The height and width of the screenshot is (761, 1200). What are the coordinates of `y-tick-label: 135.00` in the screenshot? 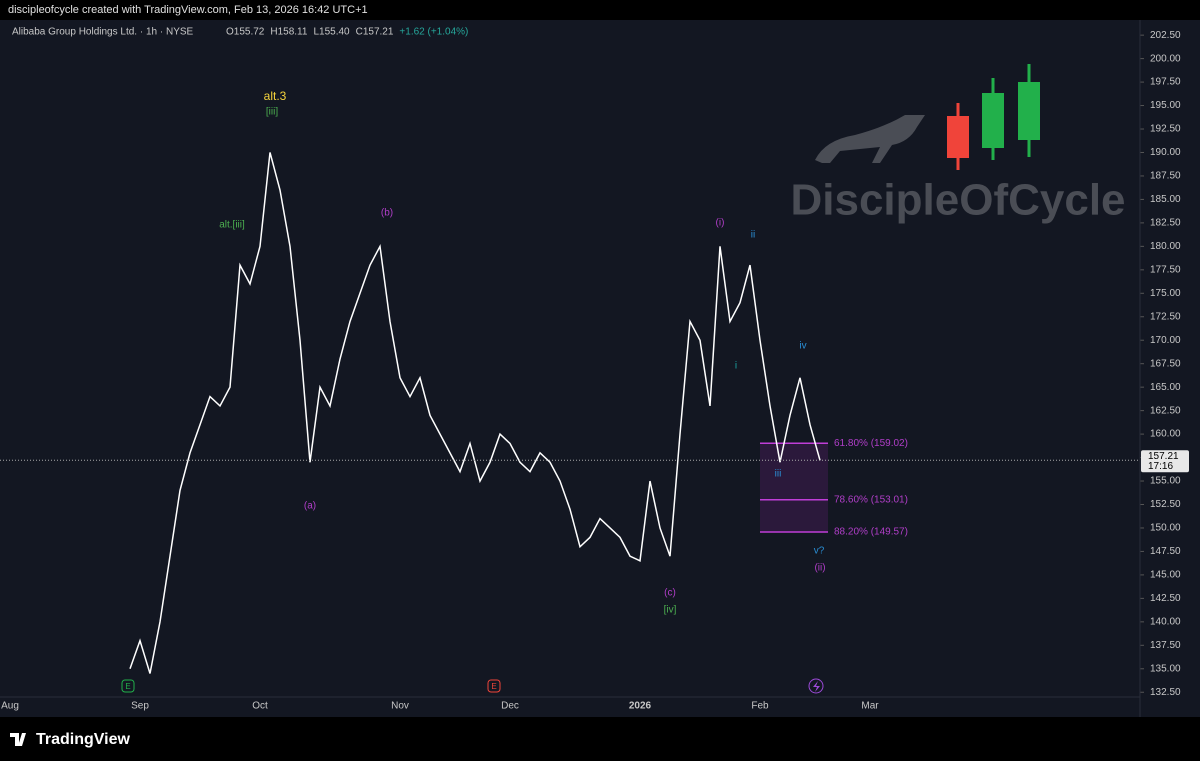 It's located at (1165, 668).